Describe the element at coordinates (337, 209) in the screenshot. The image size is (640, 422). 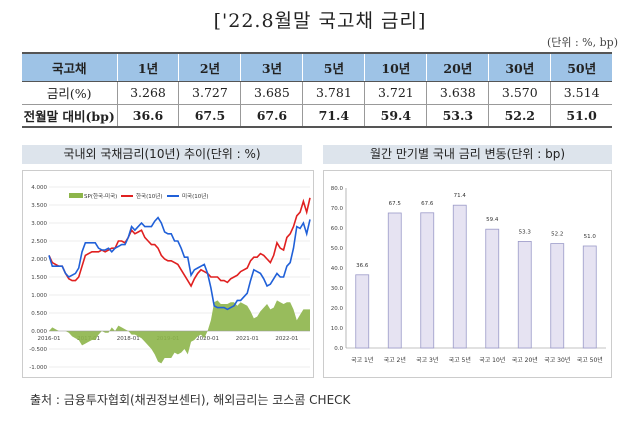
I see `y-tick-label: 70.0` at that location.